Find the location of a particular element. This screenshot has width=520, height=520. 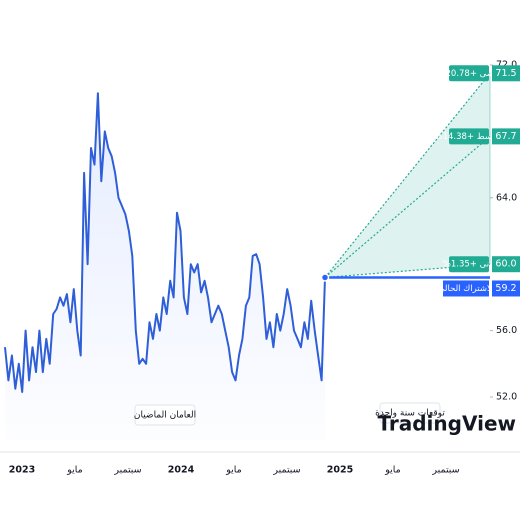

target-value: 71.5 is located at coordinates (505, 73).